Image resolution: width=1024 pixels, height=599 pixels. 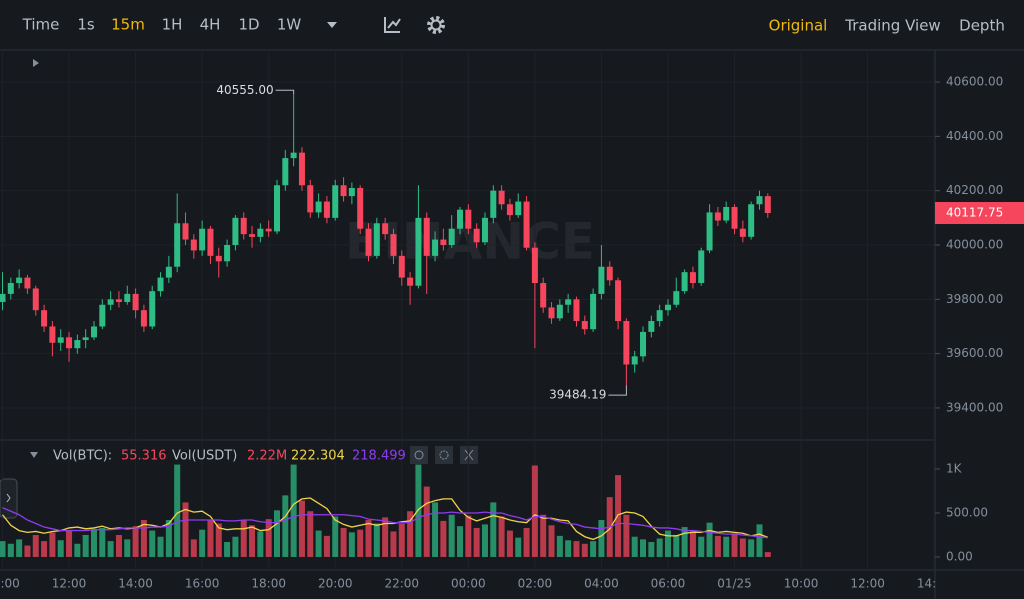 What do you see at coordinates (248, 25) in the screenshot?
I see `interval-button: 1D` at bounding box center [248, 25].